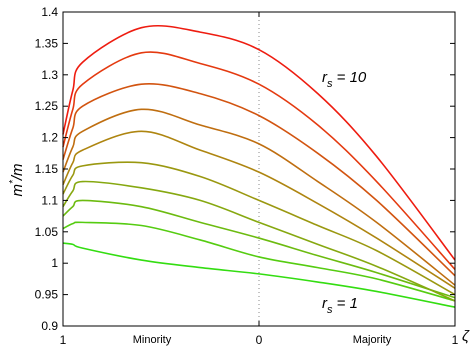  I want to click on annotation-rs-1-subscript: s, so click(330, 310).